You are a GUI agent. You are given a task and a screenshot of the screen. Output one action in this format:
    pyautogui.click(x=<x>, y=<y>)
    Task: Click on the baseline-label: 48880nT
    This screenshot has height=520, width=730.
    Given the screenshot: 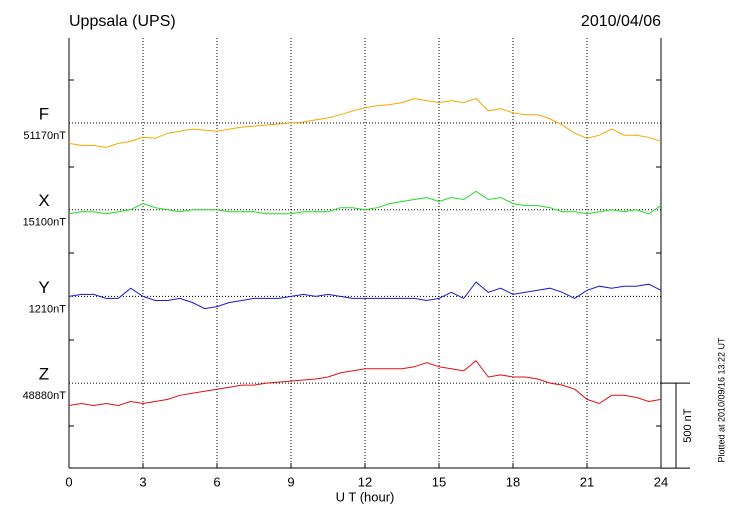 What is the action you would take?
    pyautogui.click(x=45, y=396)
    